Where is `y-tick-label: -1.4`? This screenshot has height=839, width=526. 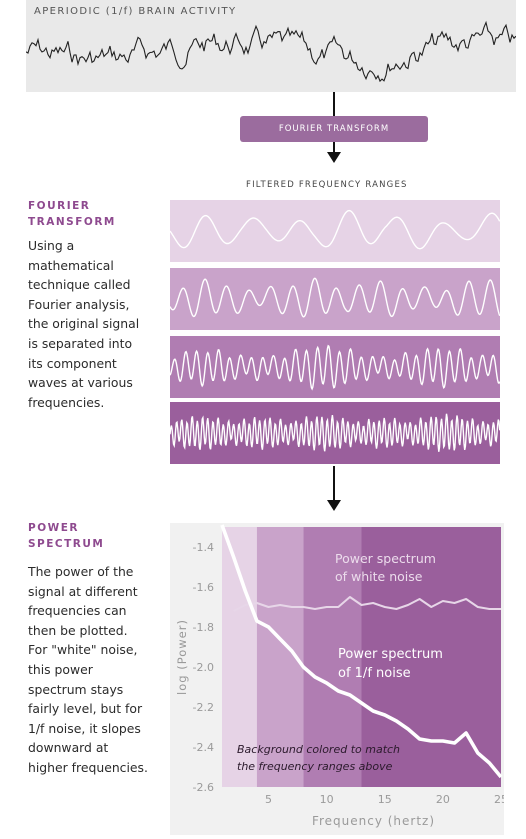
y-tick-label: -1.4 is located at coordinates (203, 547).